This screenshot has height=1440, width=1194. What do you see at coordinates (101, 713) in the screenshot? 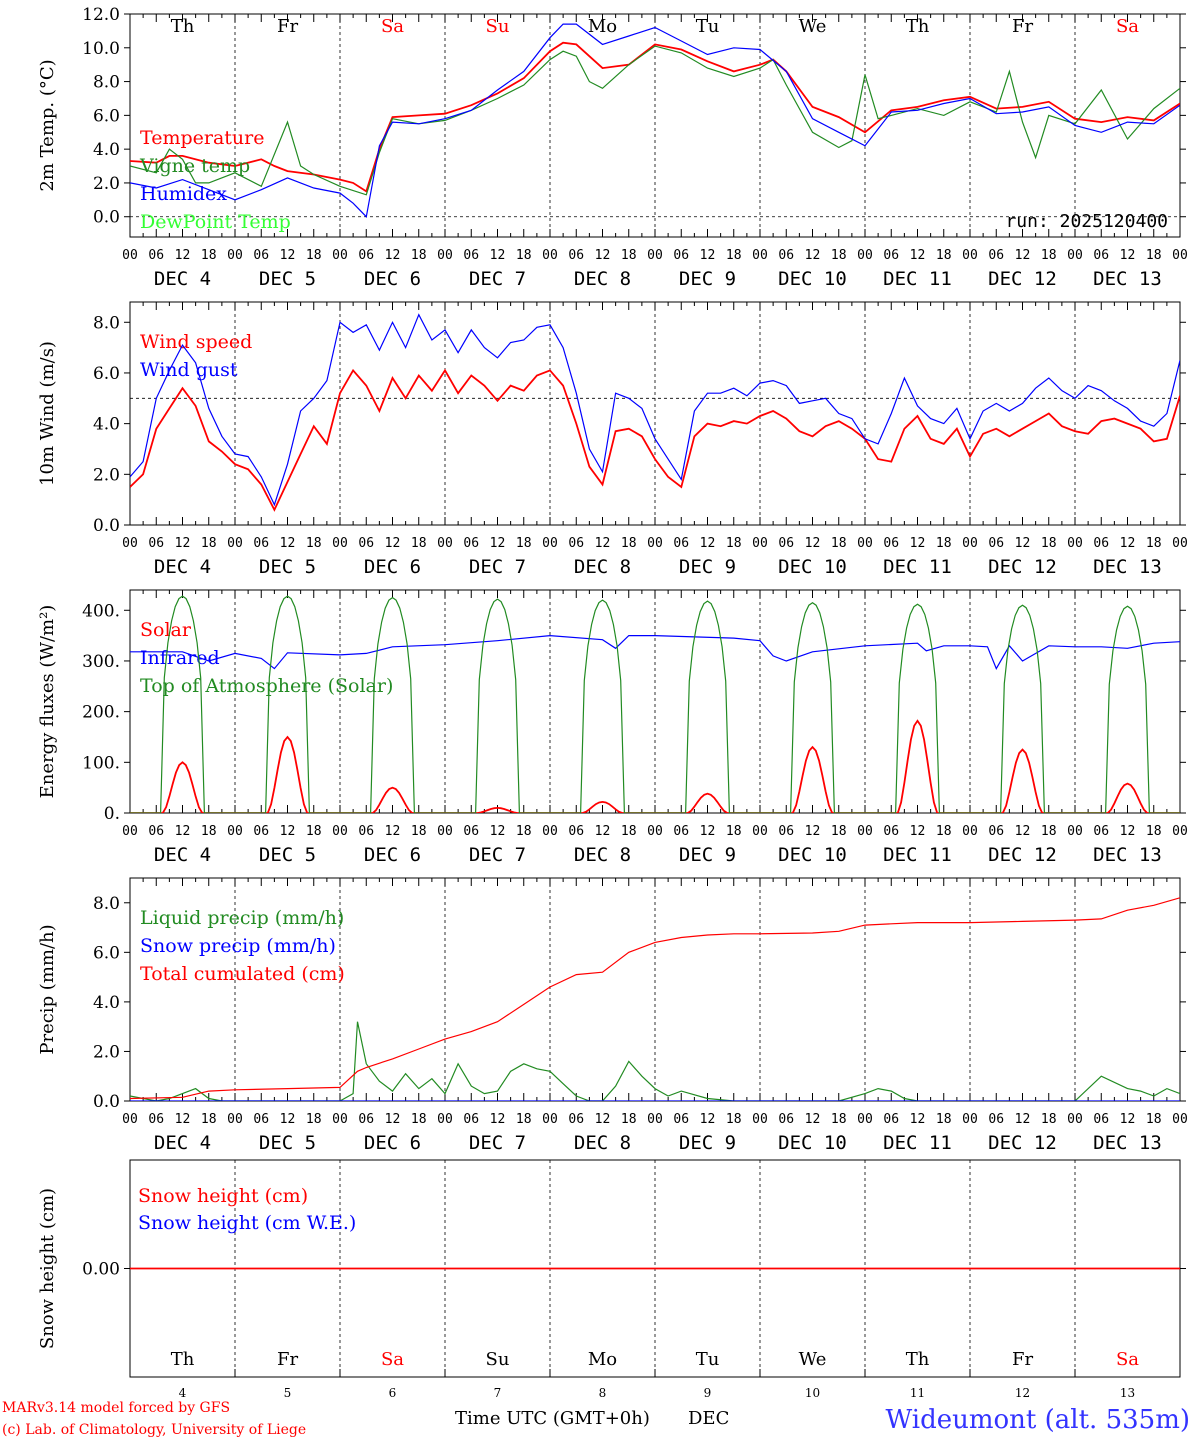
I see `y-tick-label: 200.` at bounding box center [101, 713].